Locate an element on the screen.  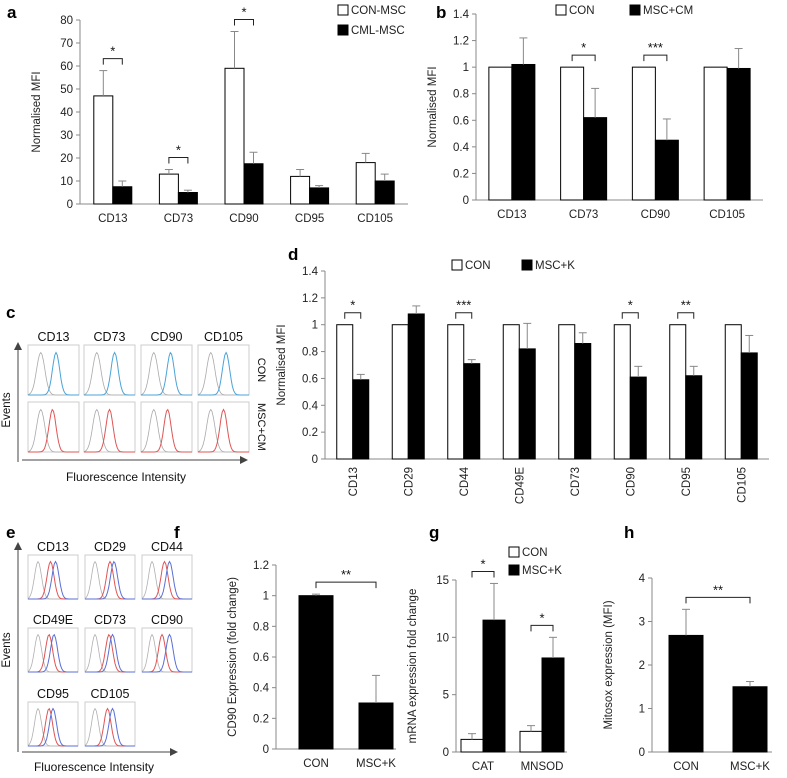
marker-label: CD13 is located at coordinates (54, 337).